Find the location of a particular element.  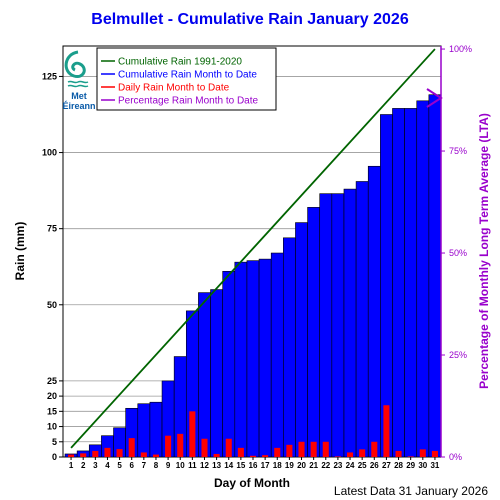

x-tick-label-18: 18 is located at coordinates (277, 465).